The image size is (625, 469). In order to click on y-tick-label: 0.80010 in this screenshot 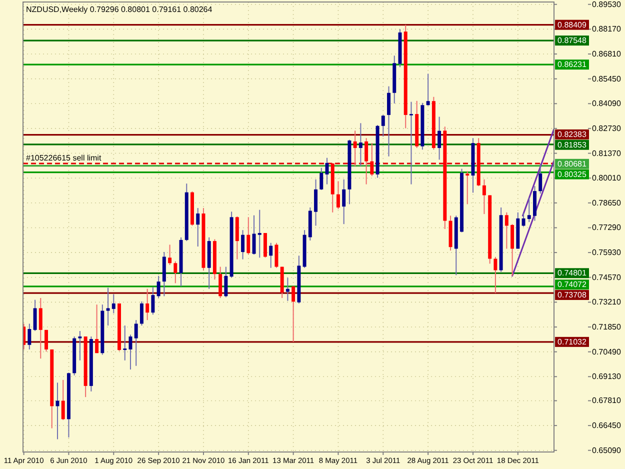, I will do `click(607, 178)`.